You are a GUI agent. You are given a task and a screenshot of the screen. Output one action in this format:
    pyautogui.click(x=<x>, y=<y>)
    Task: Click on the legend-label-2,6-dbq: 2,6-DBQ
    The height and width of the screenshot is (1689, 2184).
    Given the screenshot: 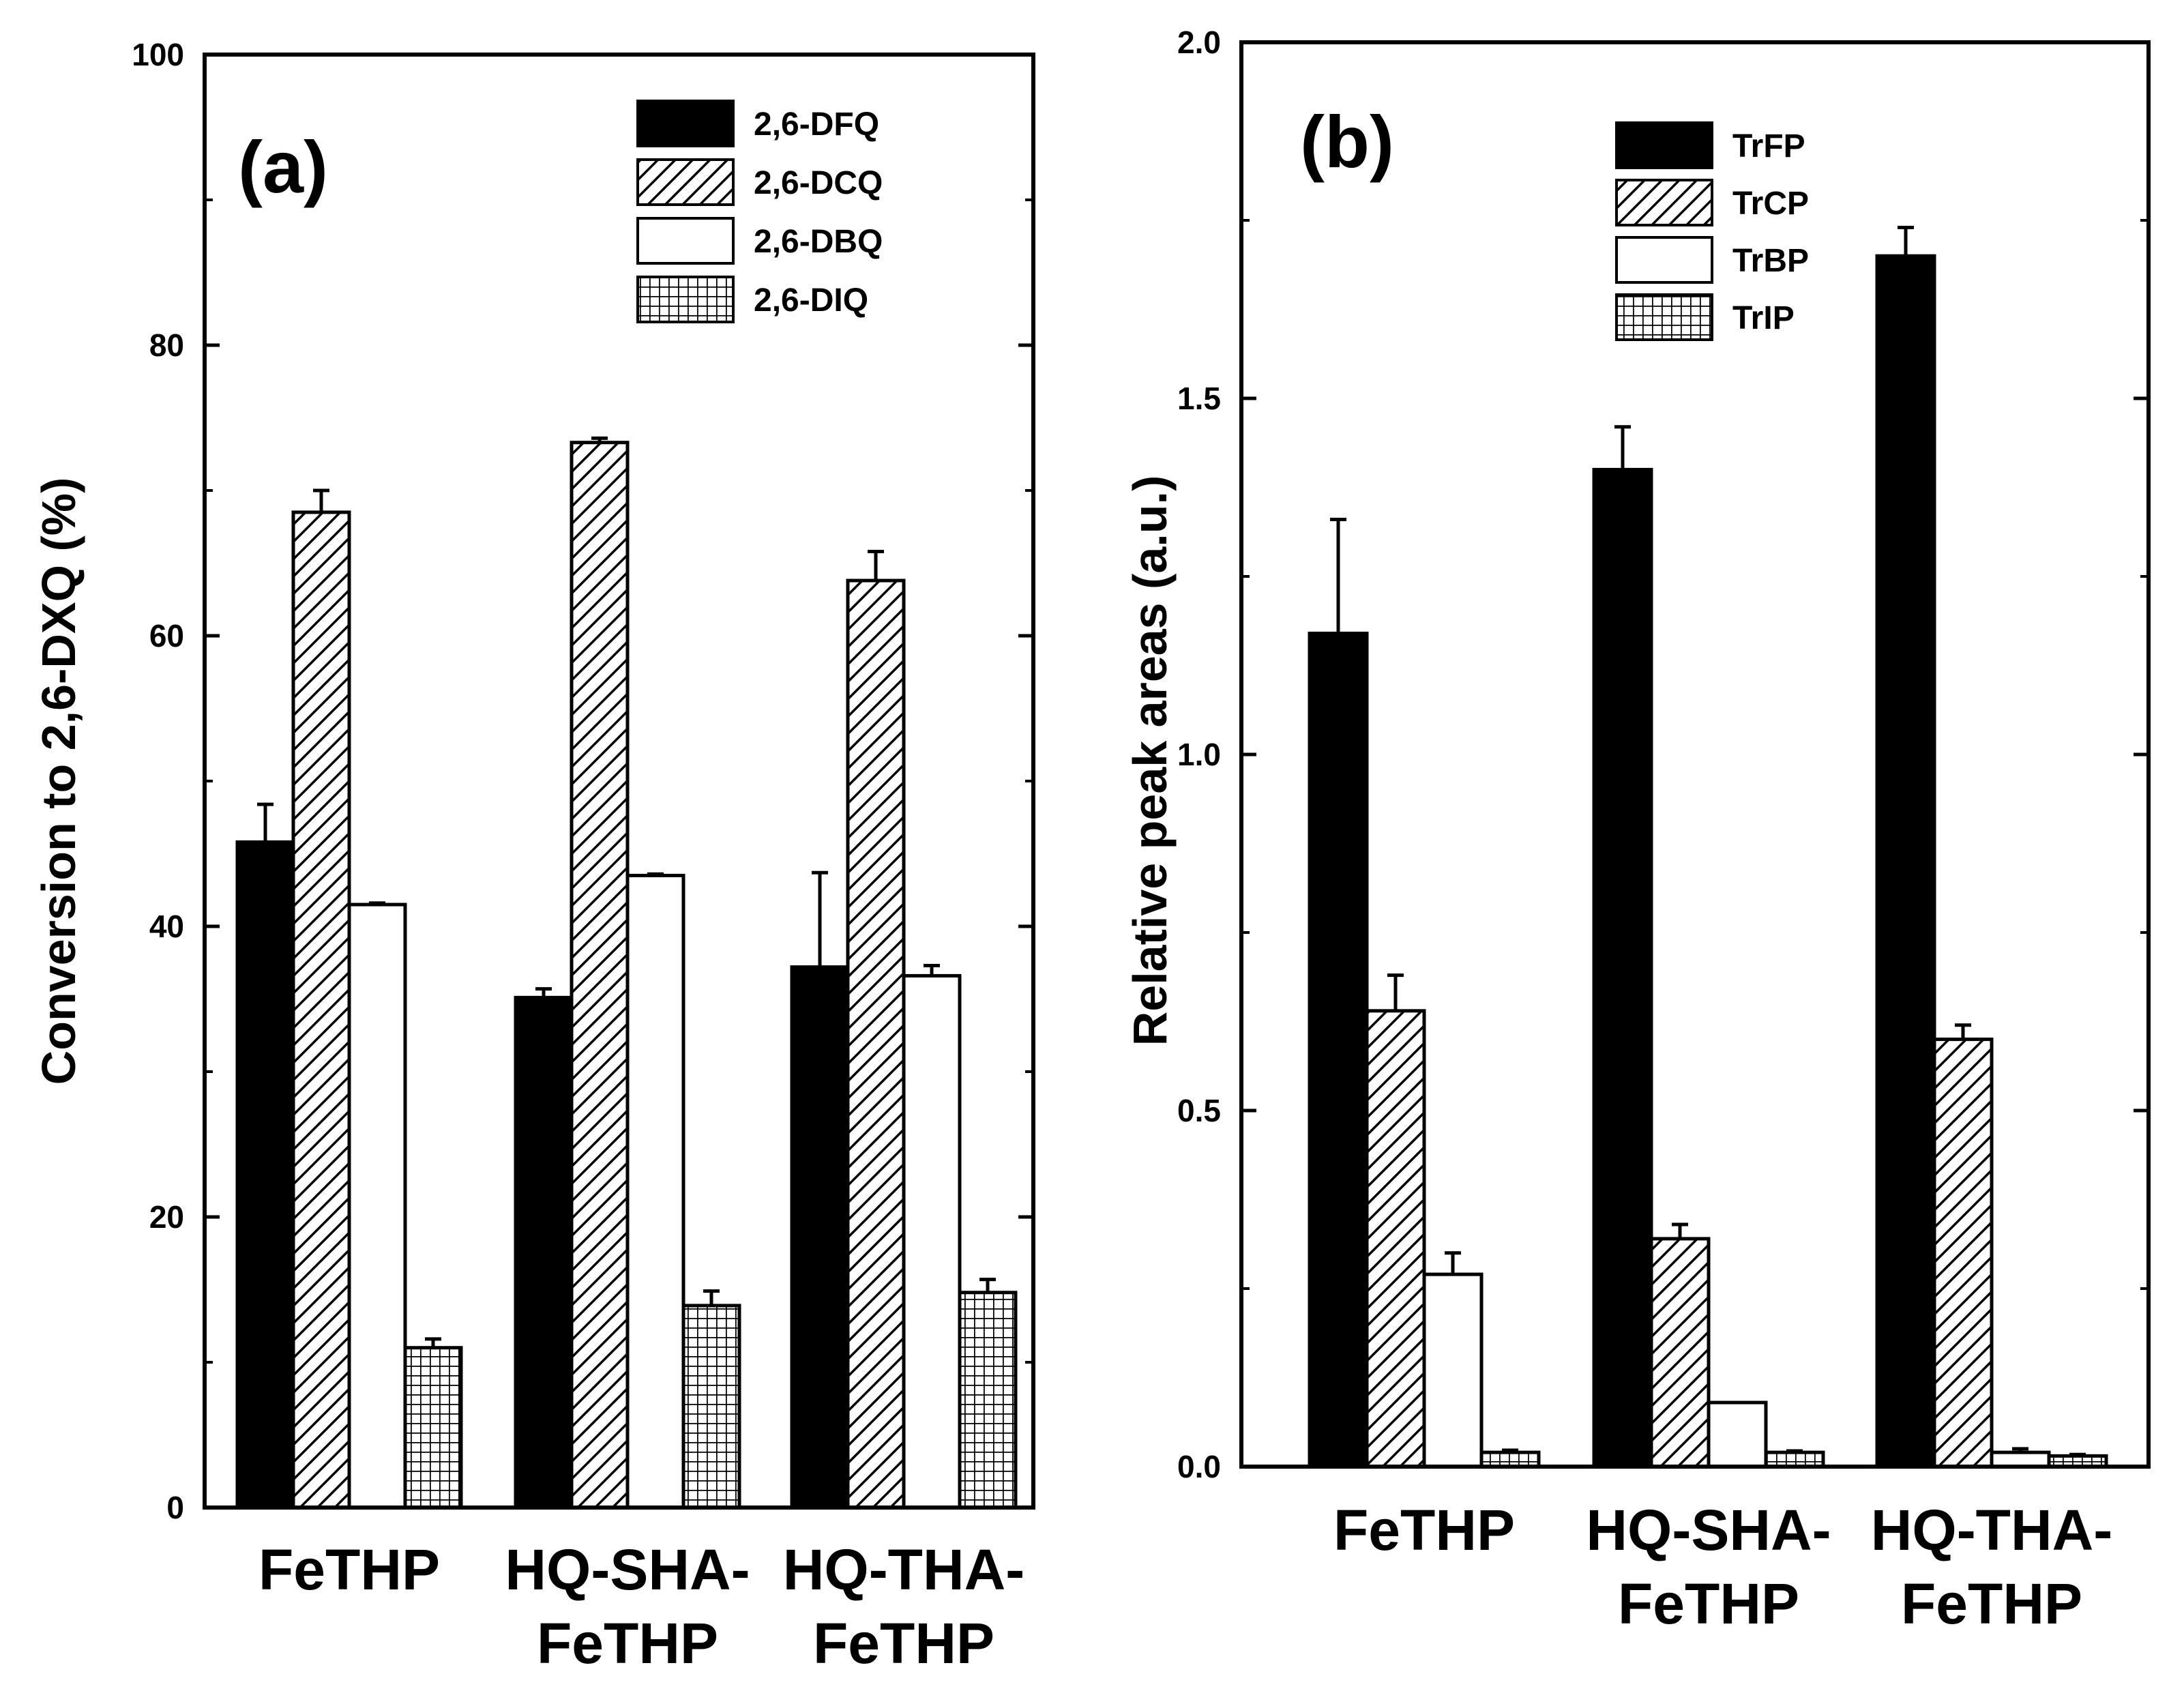 What is the action you would take?
    pyautogui.click(x=818, y=242)
    